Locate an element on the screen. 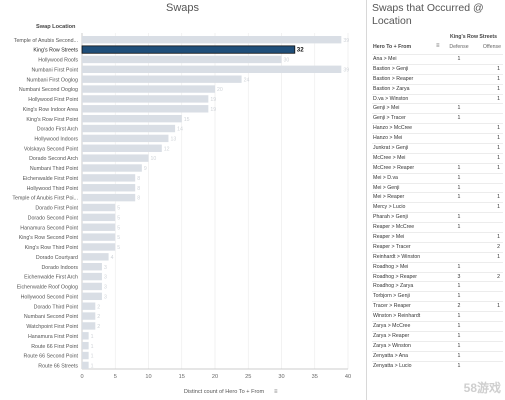 The image size is (505, 400). bar-value-label: 4 is located at coordinates (112, 258).